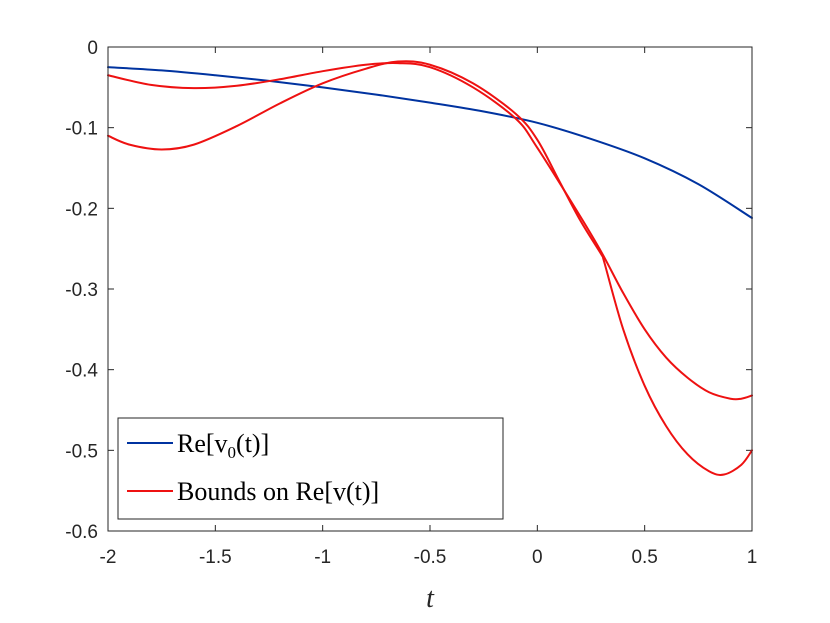 This screenshot has height=623, width=830. Describe the element at coordinates (752, 557) in the screenshot. I see `x-tick-label: 1` at that location.